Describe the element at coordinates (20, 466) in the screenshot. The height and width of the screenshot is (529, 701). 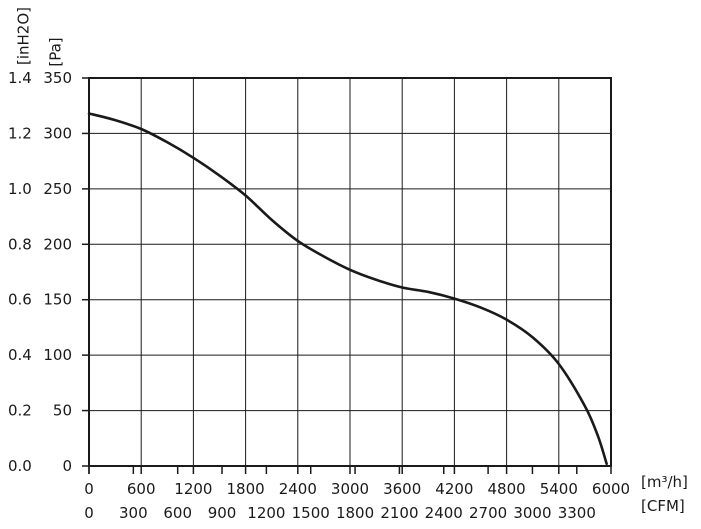
I see `y-tick-label-secondary: 0.0` at that location.